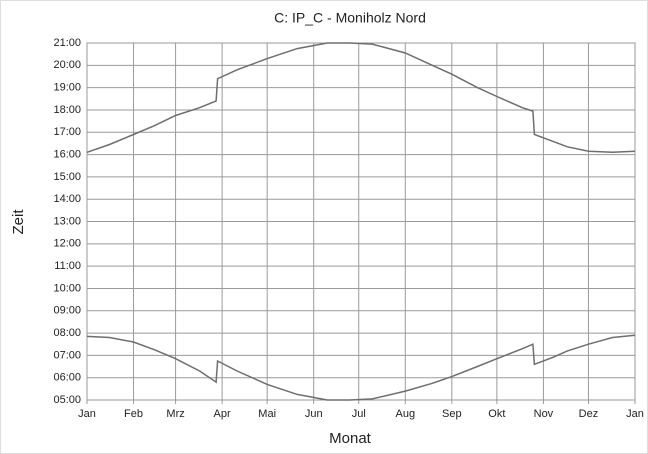 This screenshot has height=454, width=648. Describe the element at coordinates (314, 414) in the screenshot. I see `x-tick-label: Jun` at that location.